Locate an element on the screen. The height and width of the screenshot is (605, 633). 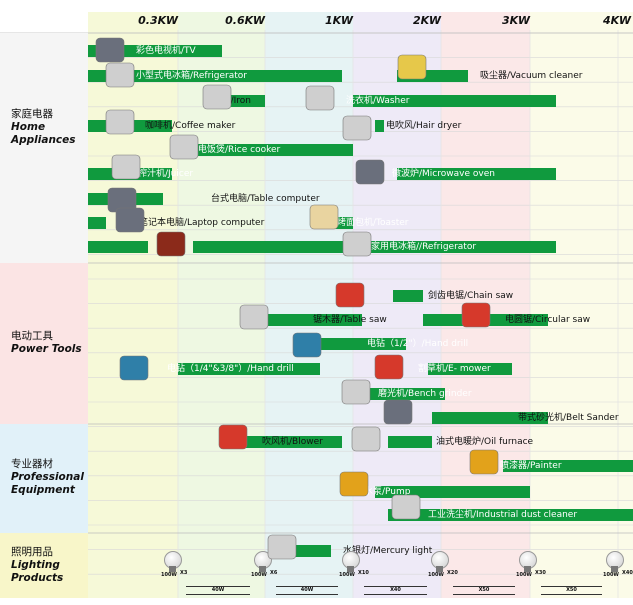
bar-label: 彩色电视机/TV is located at coordinates (166, 51).